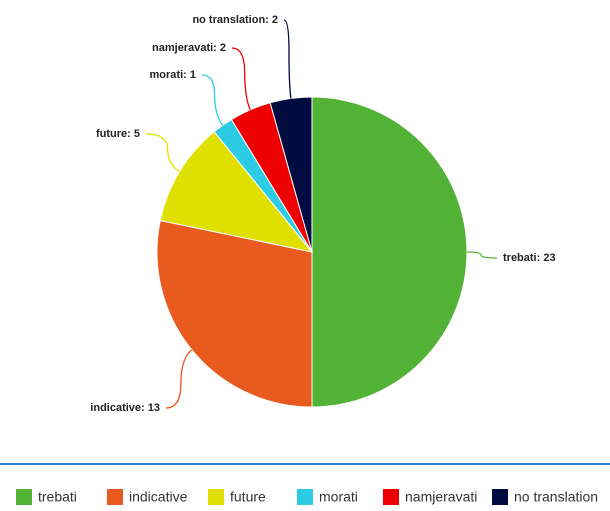  I want to click on data-label: indicative: 13, so click(125, 408).